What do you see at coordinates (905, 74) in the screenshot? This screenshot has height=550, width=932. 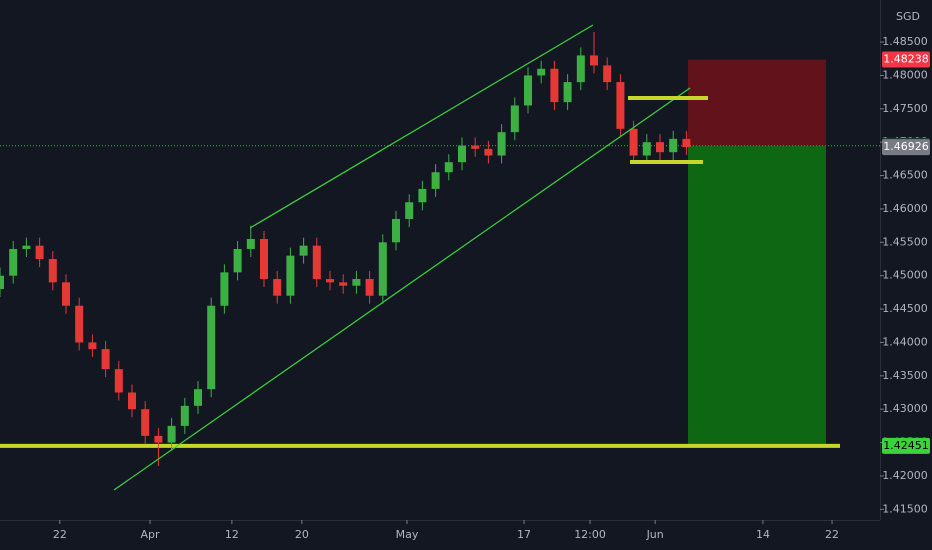 I see `y-tick-label: 1.48000` at bounding box center [905, 74].